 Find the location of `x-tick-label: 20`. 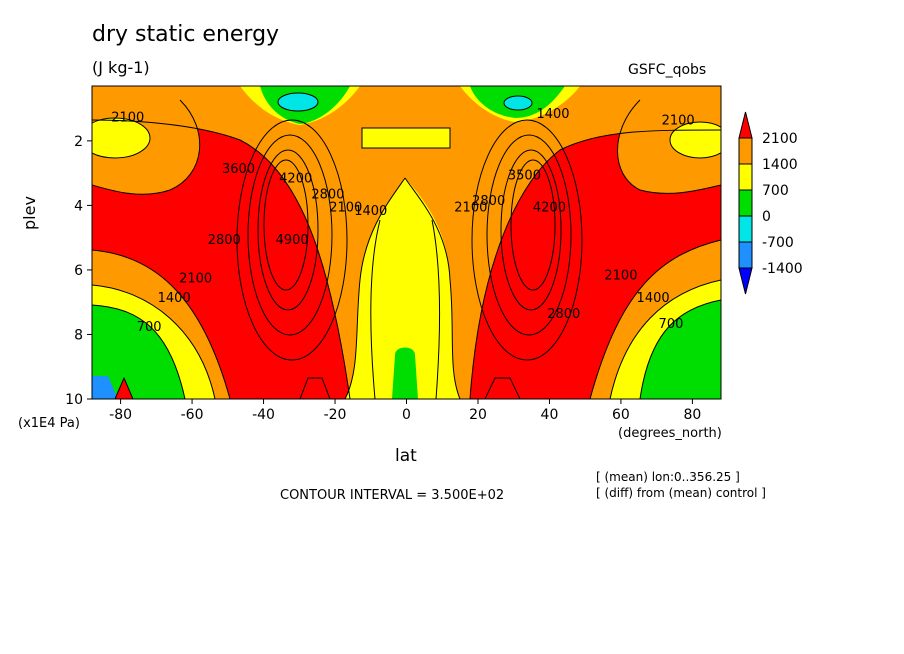

x-tick-label: 20 is located at coordinates (478, 415).